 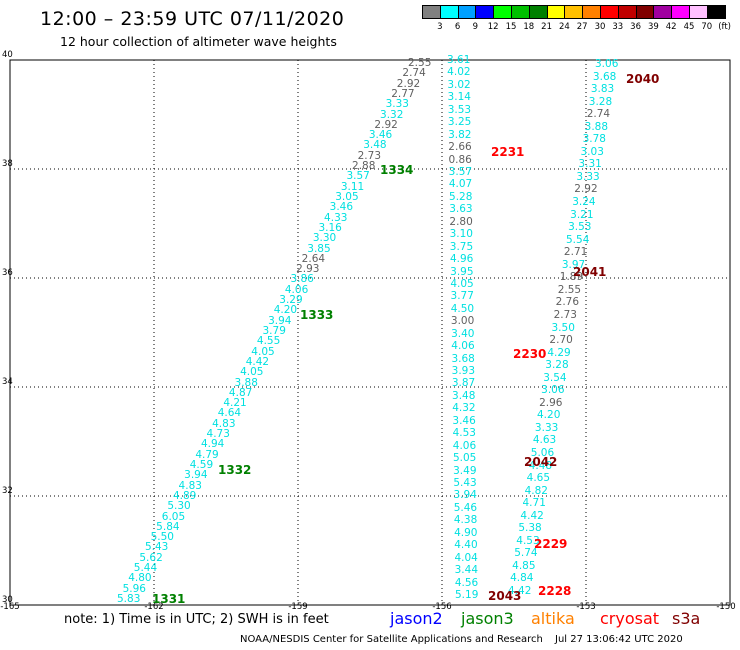 What do you see at coordinates (462, 296) in the screenshot?
I see `wave-height-value: 3.77` at bounding box center [462, 296].